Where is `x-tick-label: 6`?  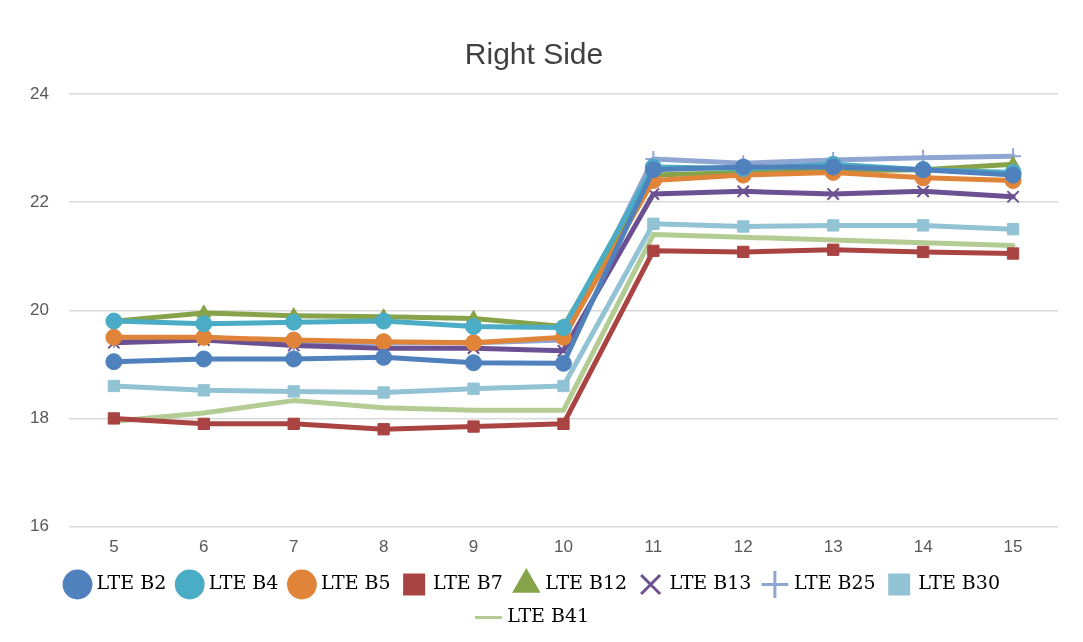
x-tick-label: 6 is located at coordinates (204, 547).